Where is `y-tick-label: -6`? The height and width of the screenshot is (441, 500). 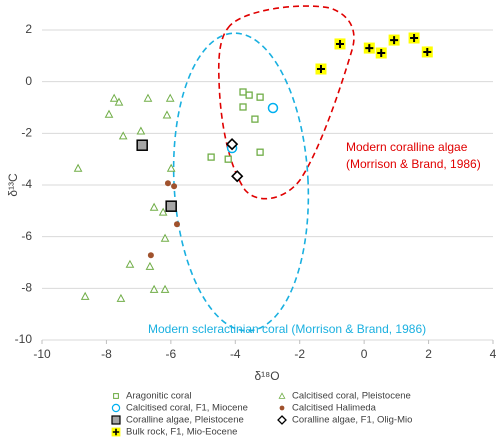 y-tick-label: -6 is located at coordinates (26, 236).